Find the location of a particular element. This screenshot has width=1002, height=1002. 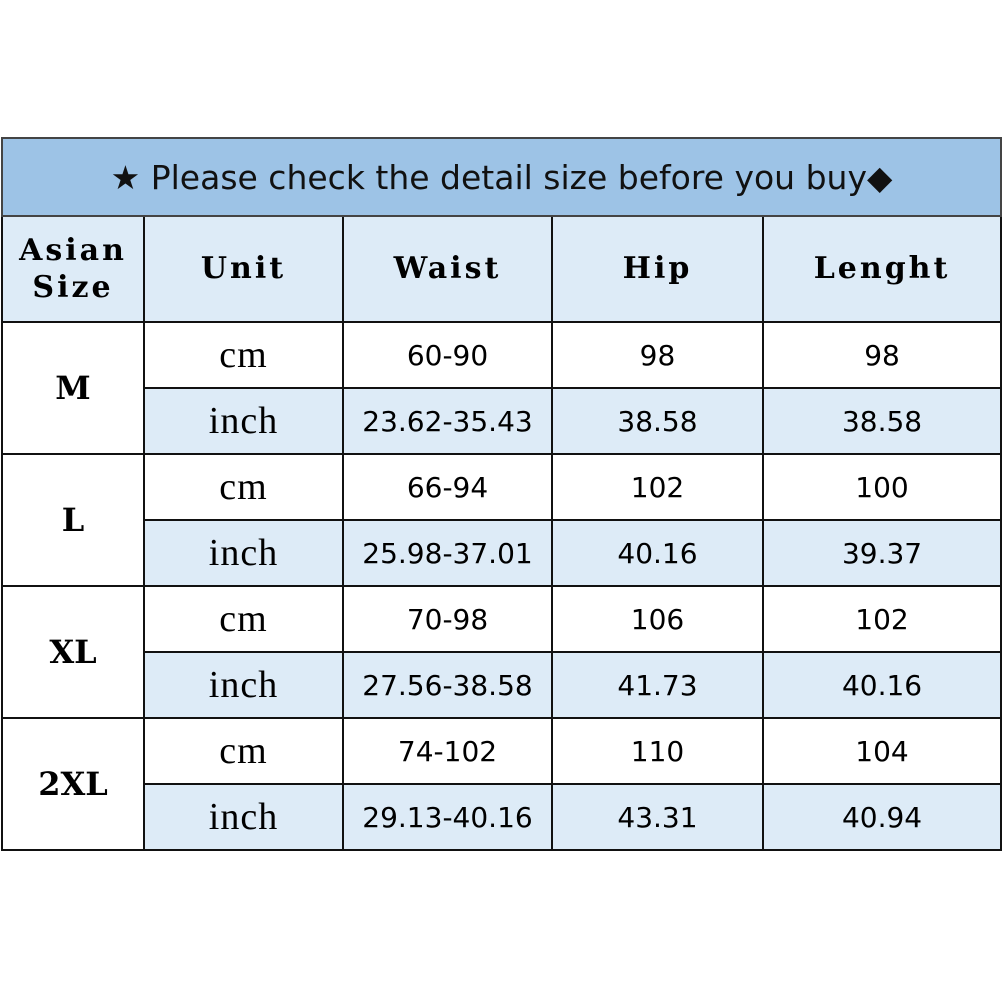

hip-cell: 43.31 is located at coordinates (657, 817).